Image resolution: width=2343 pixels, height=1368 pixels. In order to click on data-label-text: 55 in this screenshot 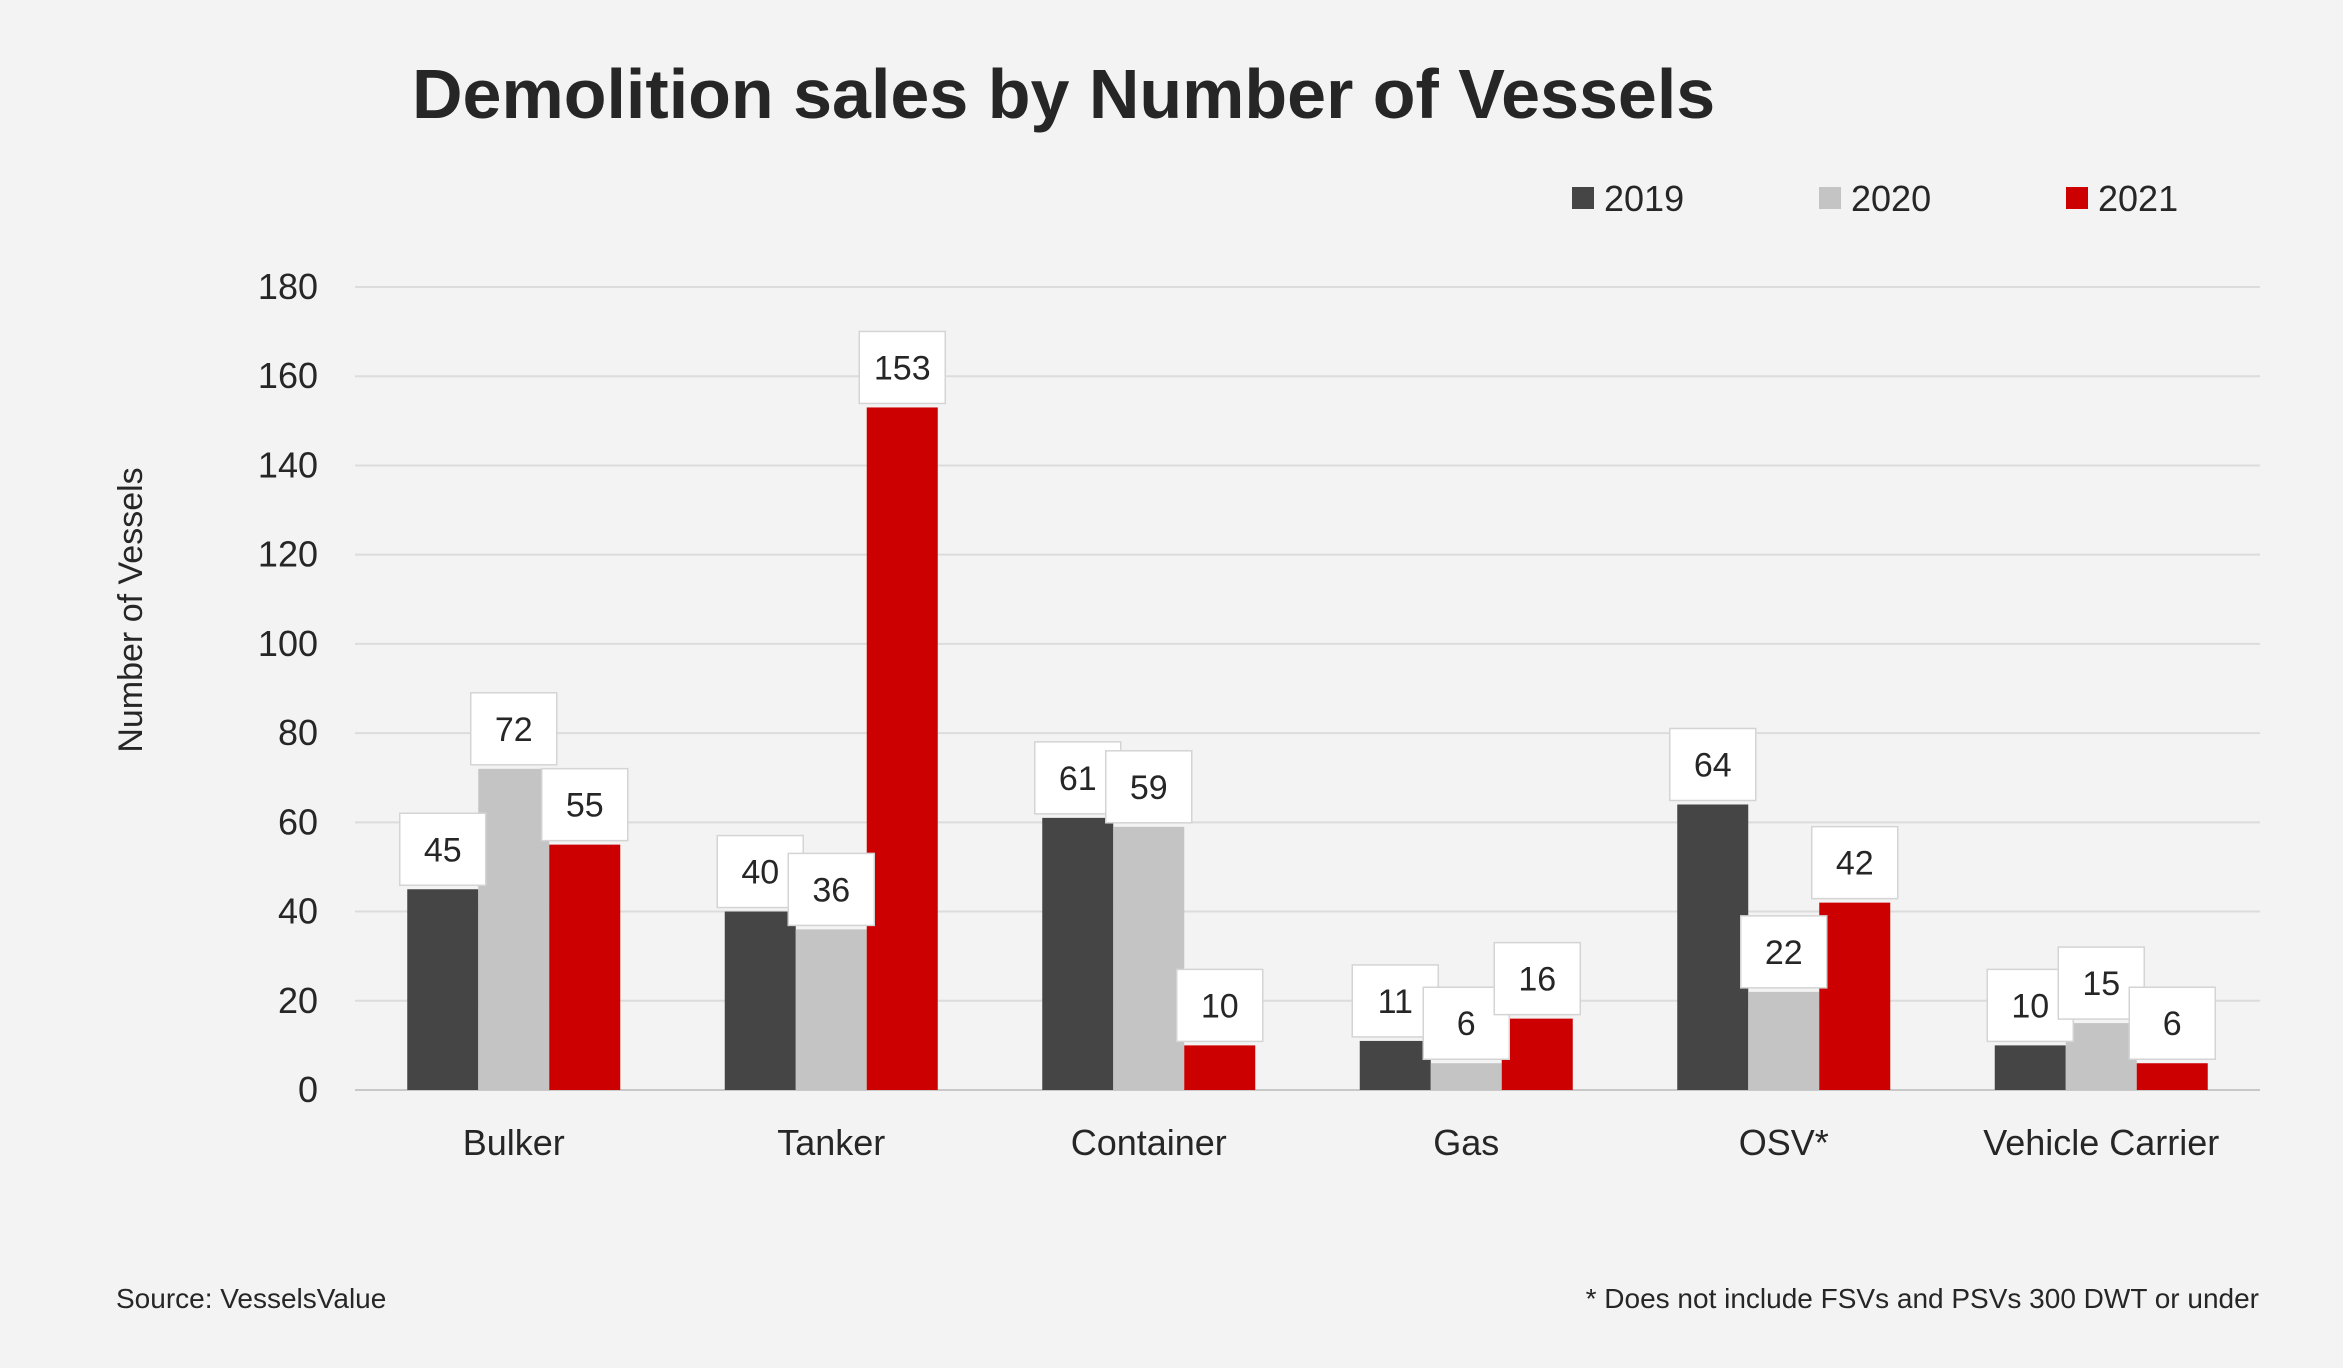, I will do `click(585, 806)`.